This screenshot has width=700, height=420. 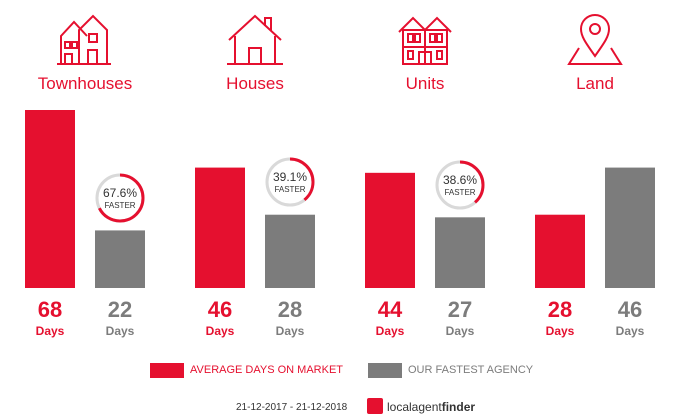 What do you see at coordinates (460, 180) in the screenshot?
I see `badge-percent: 38.6%` at bounding box center [460, 180].